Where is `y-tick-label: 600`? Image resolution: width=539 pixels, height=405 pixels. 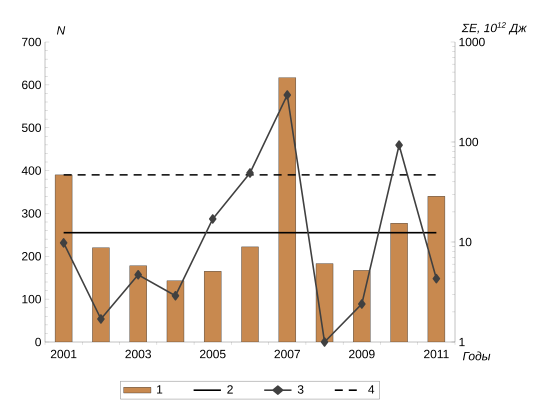
y-tick-label: 600 is located at coordinates (31, 85).